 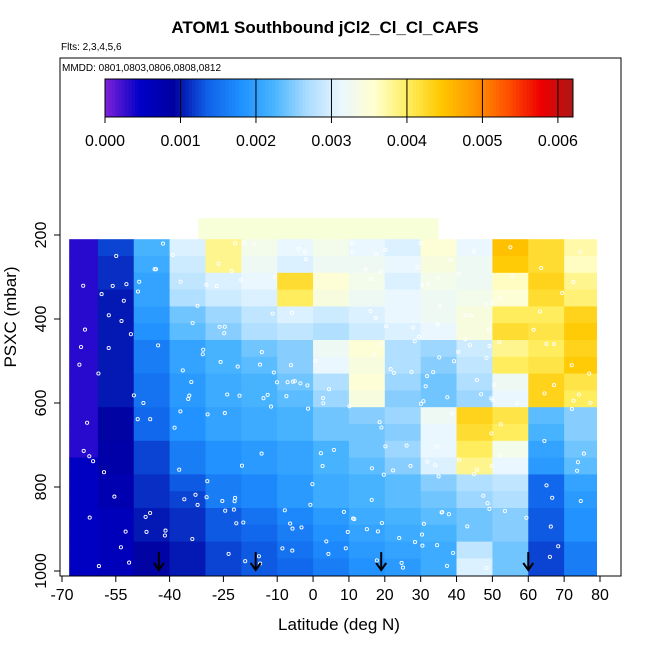 What do you see at coordinates (457, 595) in the screenshot?
I see `x-tick-label: 40` at bounding box center [457, 595].